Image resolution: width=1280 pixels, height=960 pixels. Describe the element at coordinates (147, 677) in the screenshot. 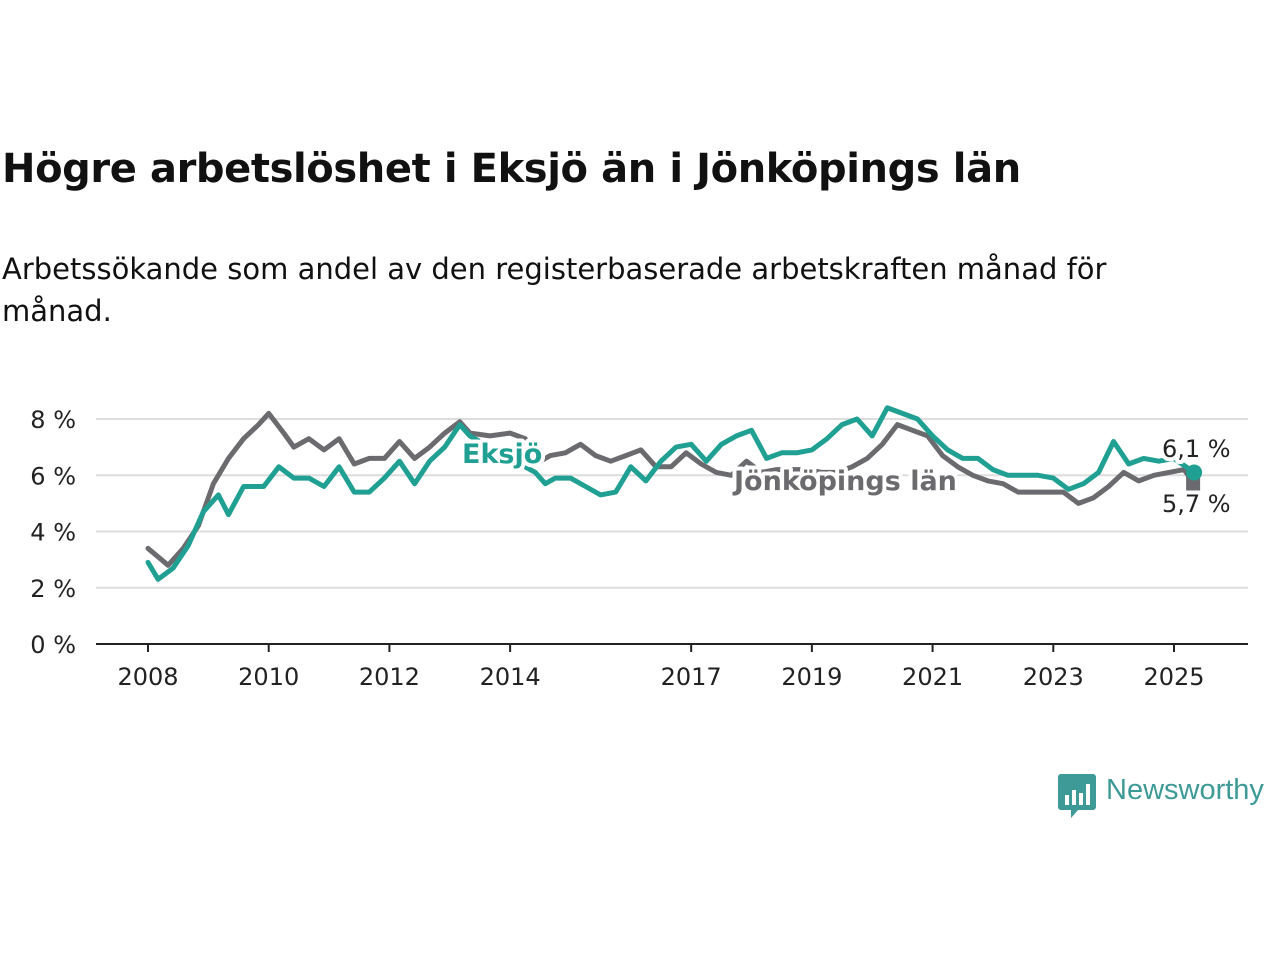

I see `x-tick-label: 2008` at that location.